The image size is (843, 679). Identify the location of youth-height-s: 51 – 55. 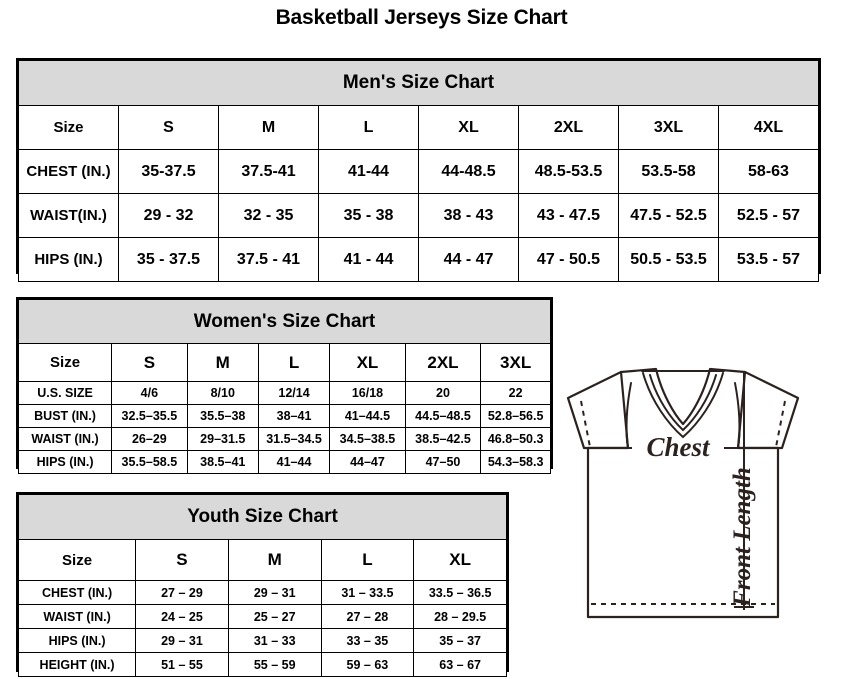
(182, 664).